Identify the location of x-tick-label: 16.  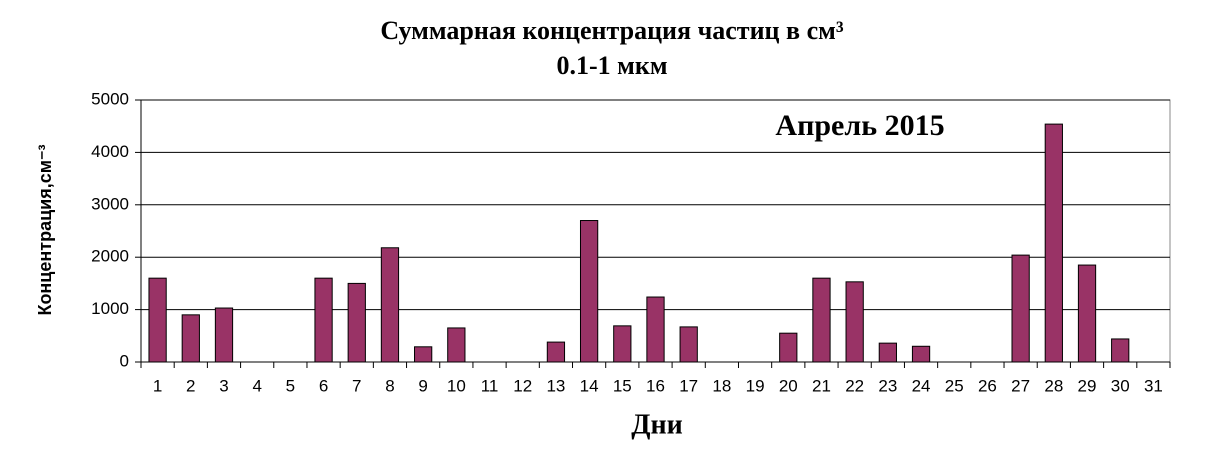
(655, 385).